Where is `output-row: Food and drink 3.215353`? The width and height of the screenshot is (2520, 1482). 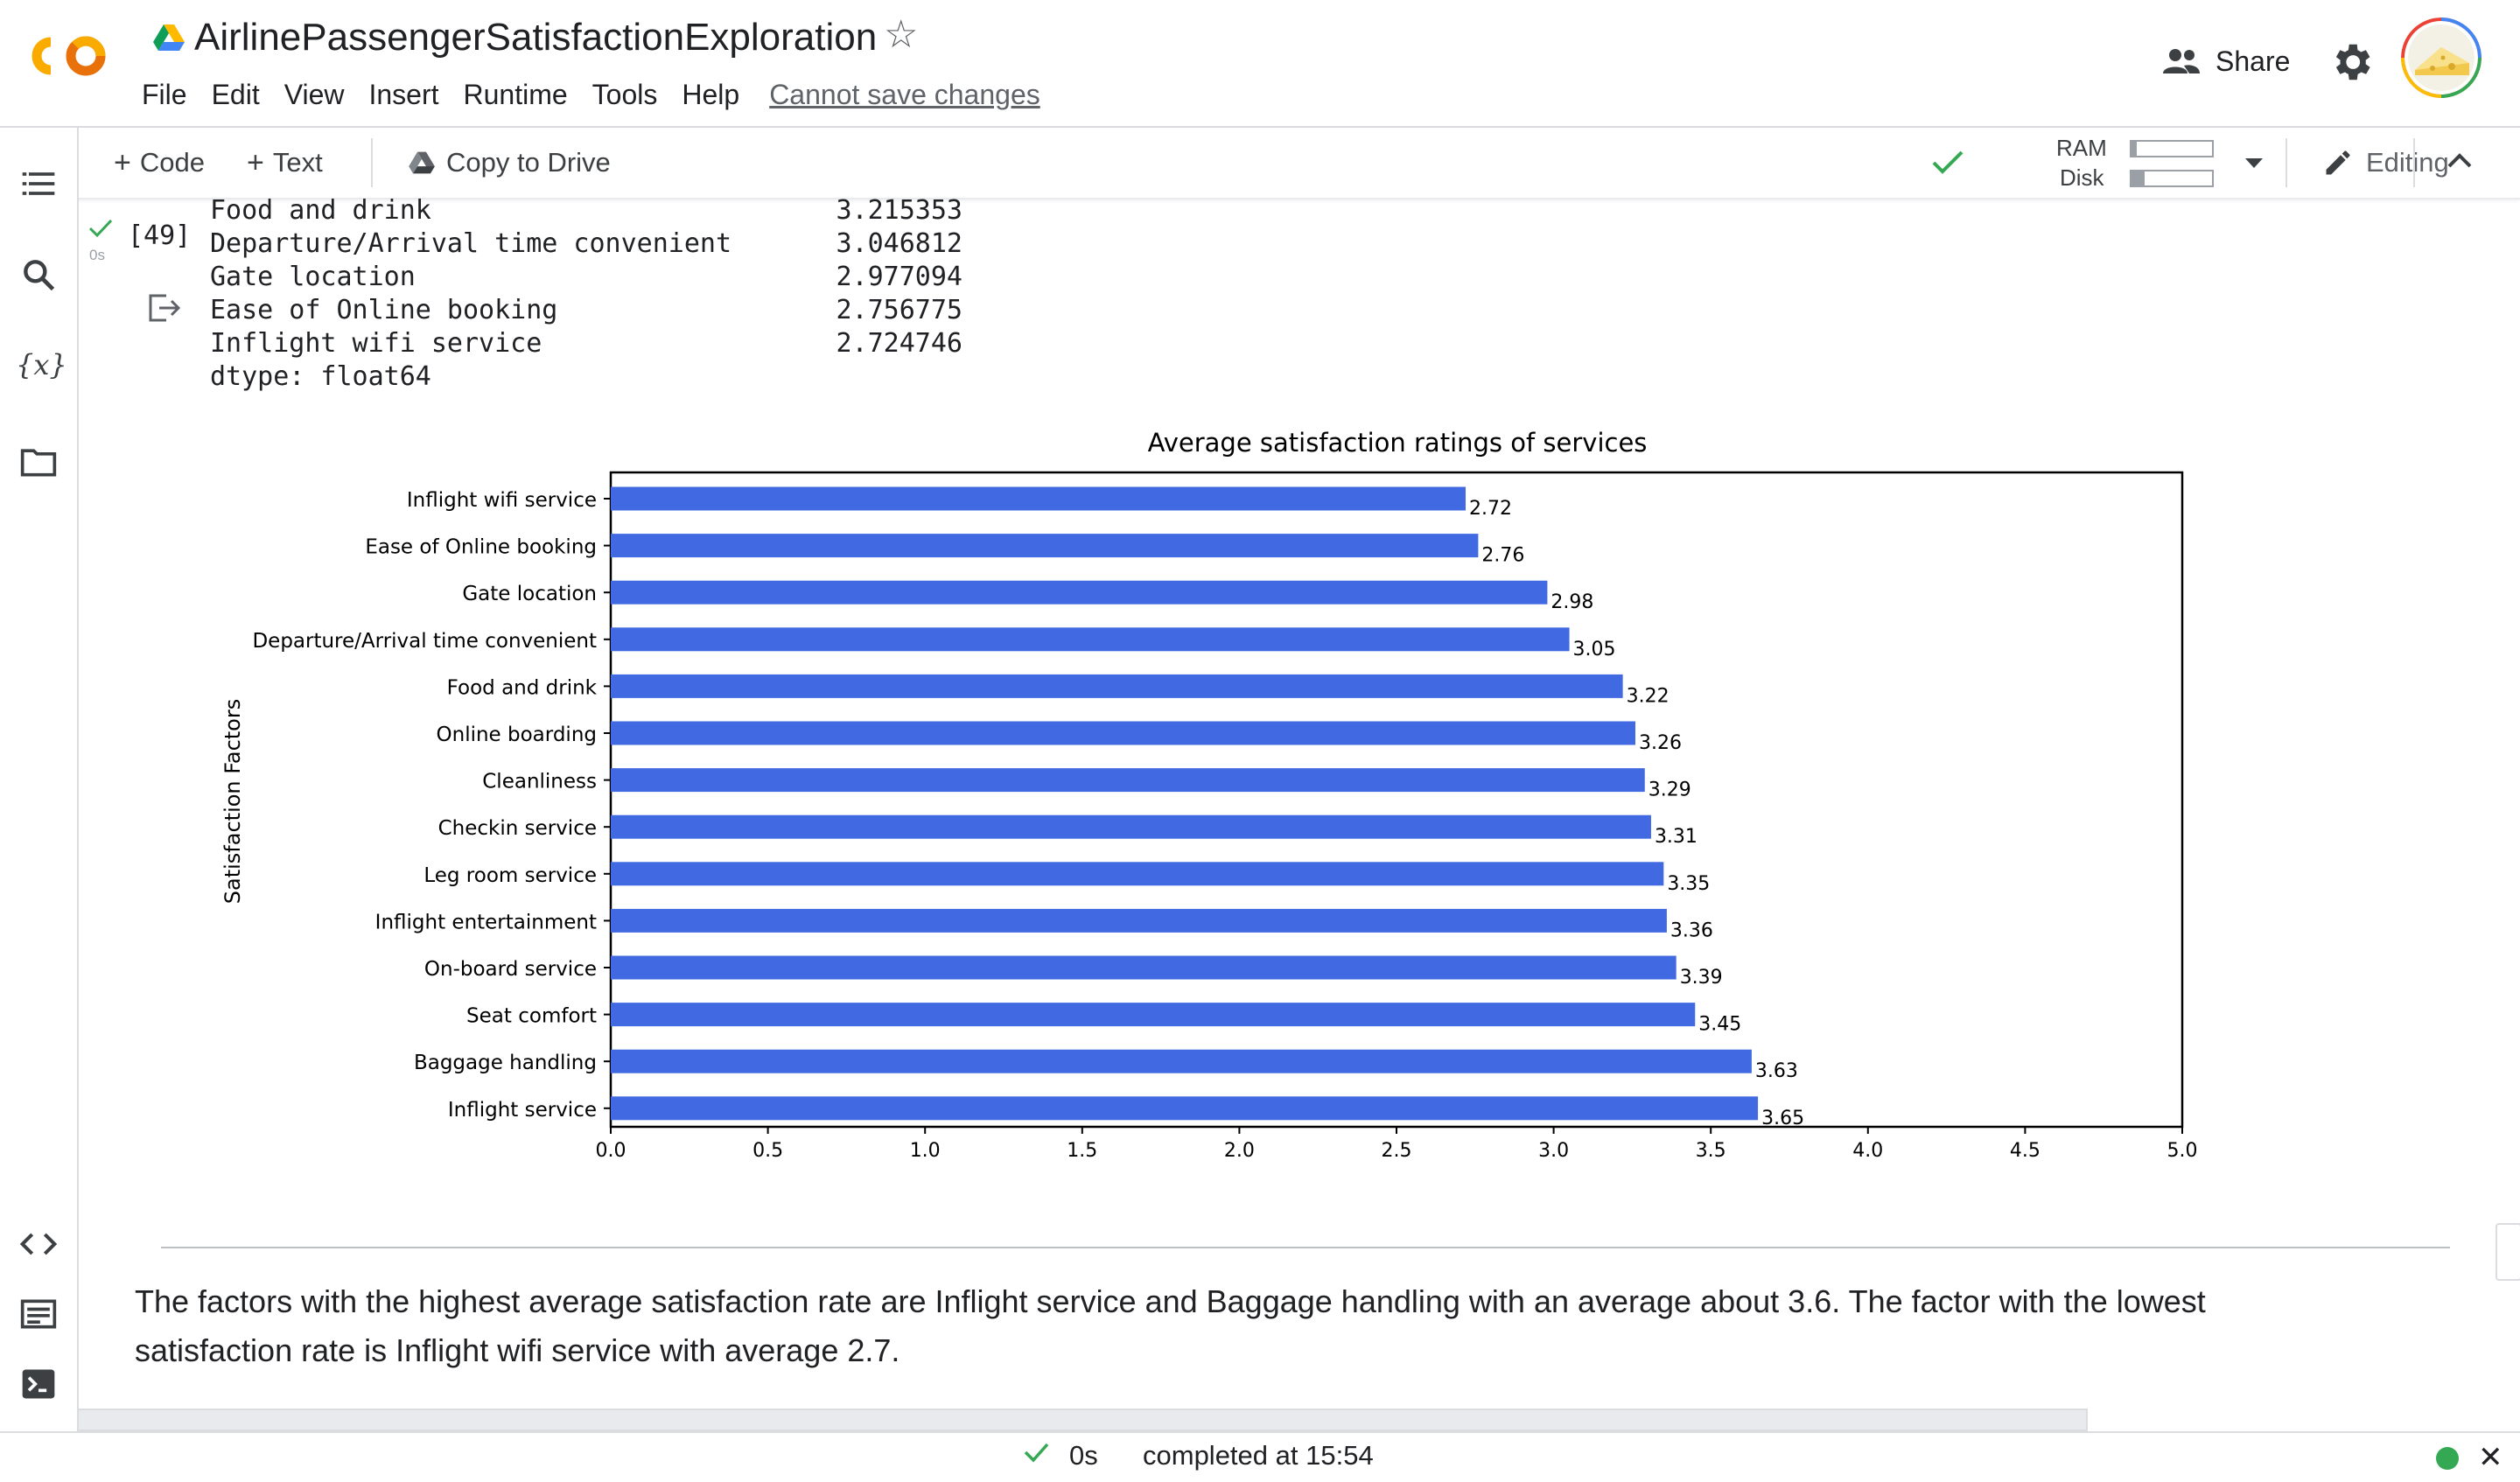
output-row: Food and drink 3.215353 is located at coordinates (586, 210).